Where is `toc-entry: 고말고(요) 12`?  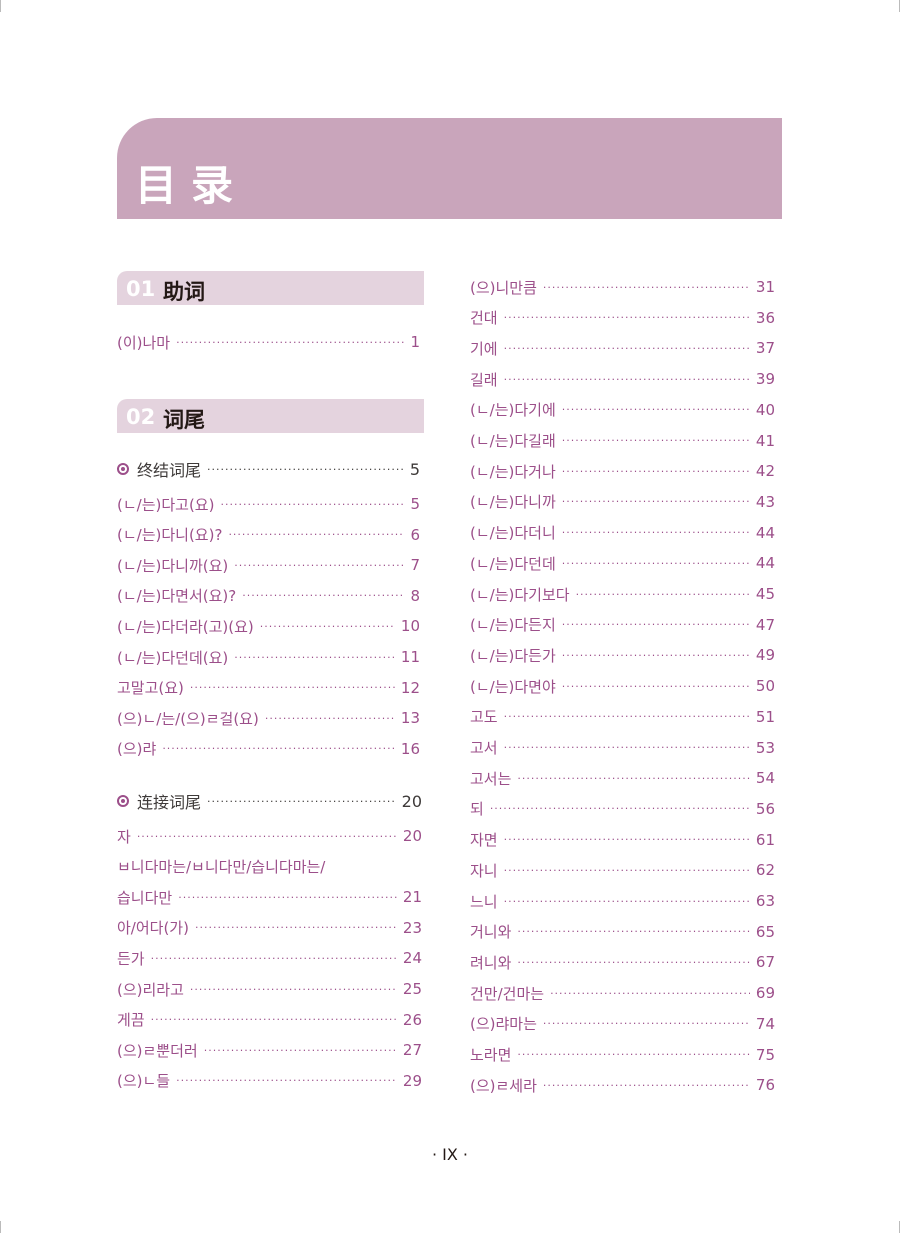 toc-entry: 고말고(요) 12 is located at coordinates (268, 688).